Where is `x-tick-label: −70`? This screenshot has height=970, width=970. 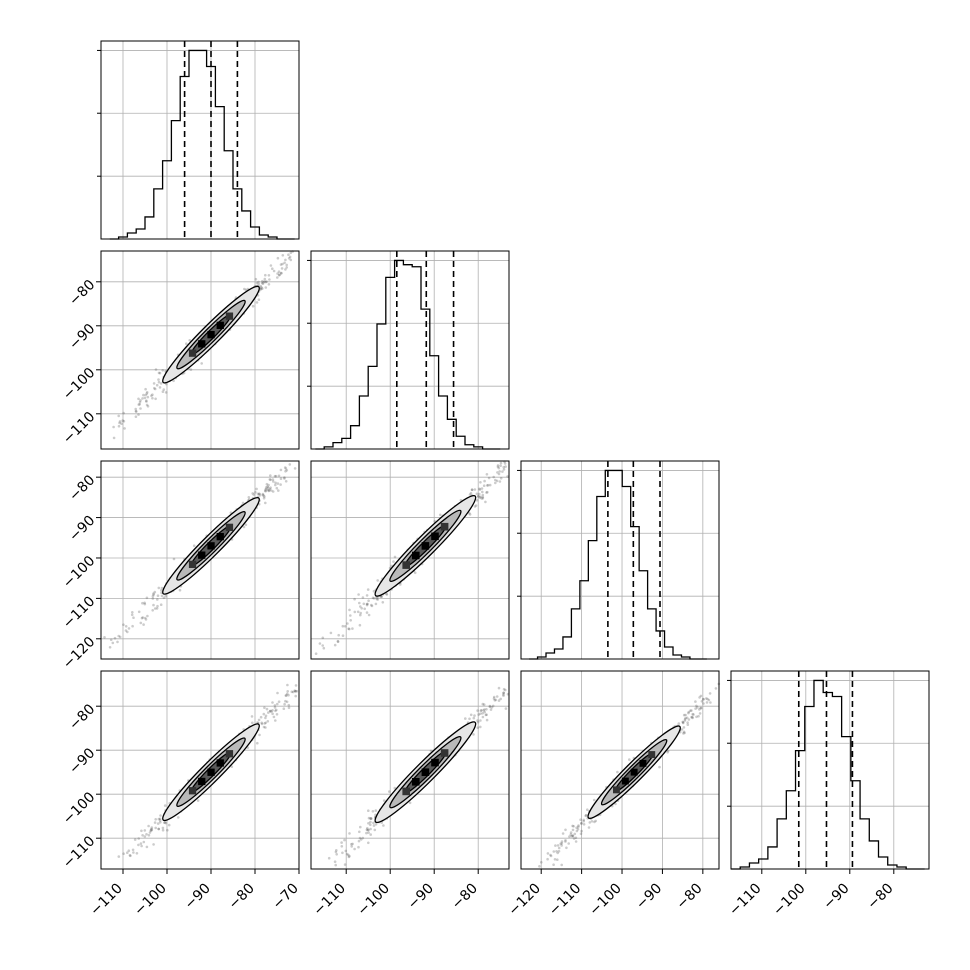 x-tick-label: −70 is located at coordinates (286, 897).